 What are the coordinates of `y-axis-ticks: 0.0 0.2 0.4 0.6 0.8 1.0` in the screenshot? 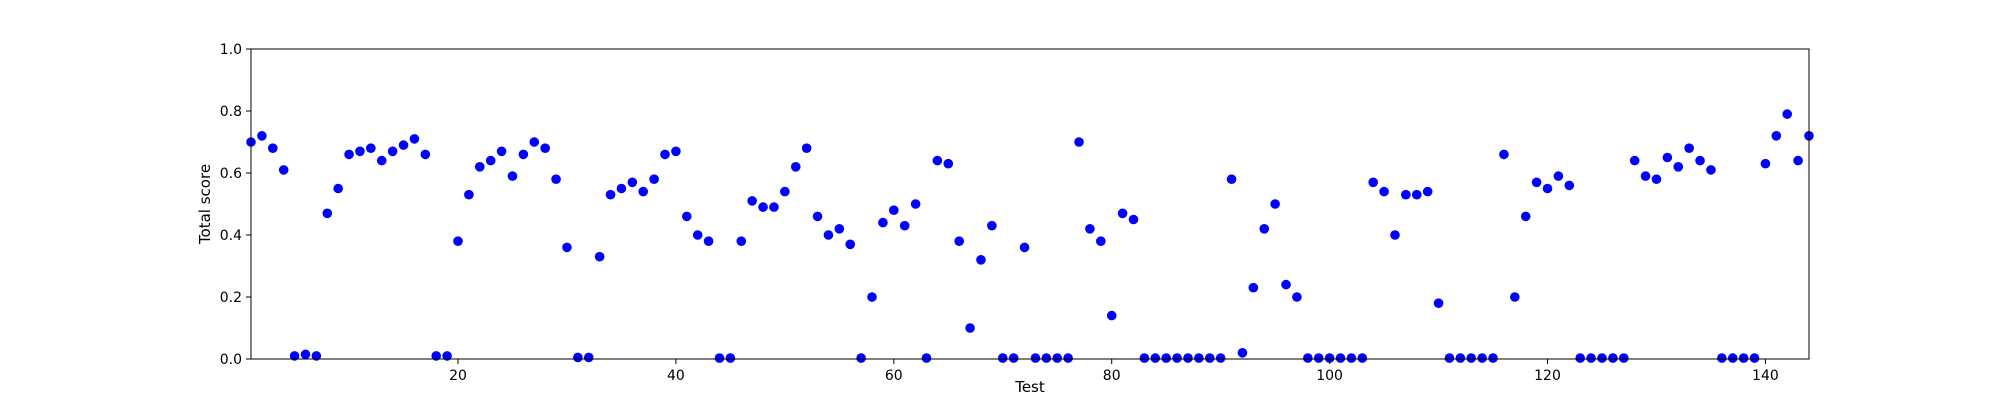 It's located at (235, 205).